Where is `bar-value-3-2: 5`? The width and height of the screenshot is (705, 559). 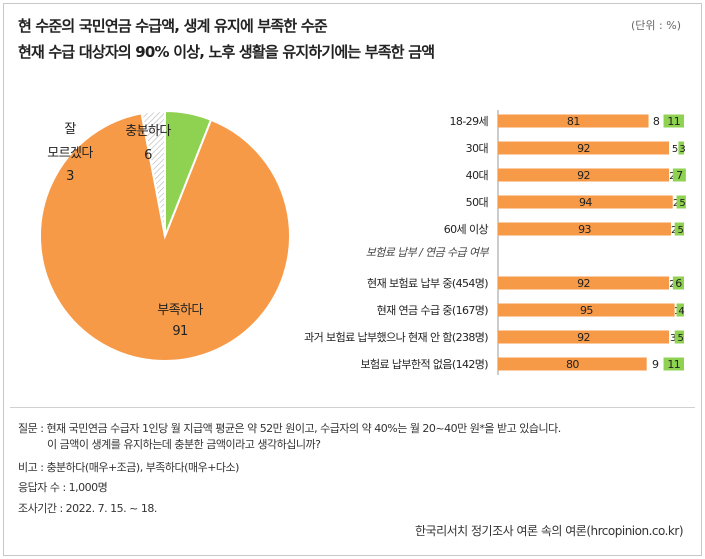 bar-value-3-2: 5 is located at coordinates (682, 203).